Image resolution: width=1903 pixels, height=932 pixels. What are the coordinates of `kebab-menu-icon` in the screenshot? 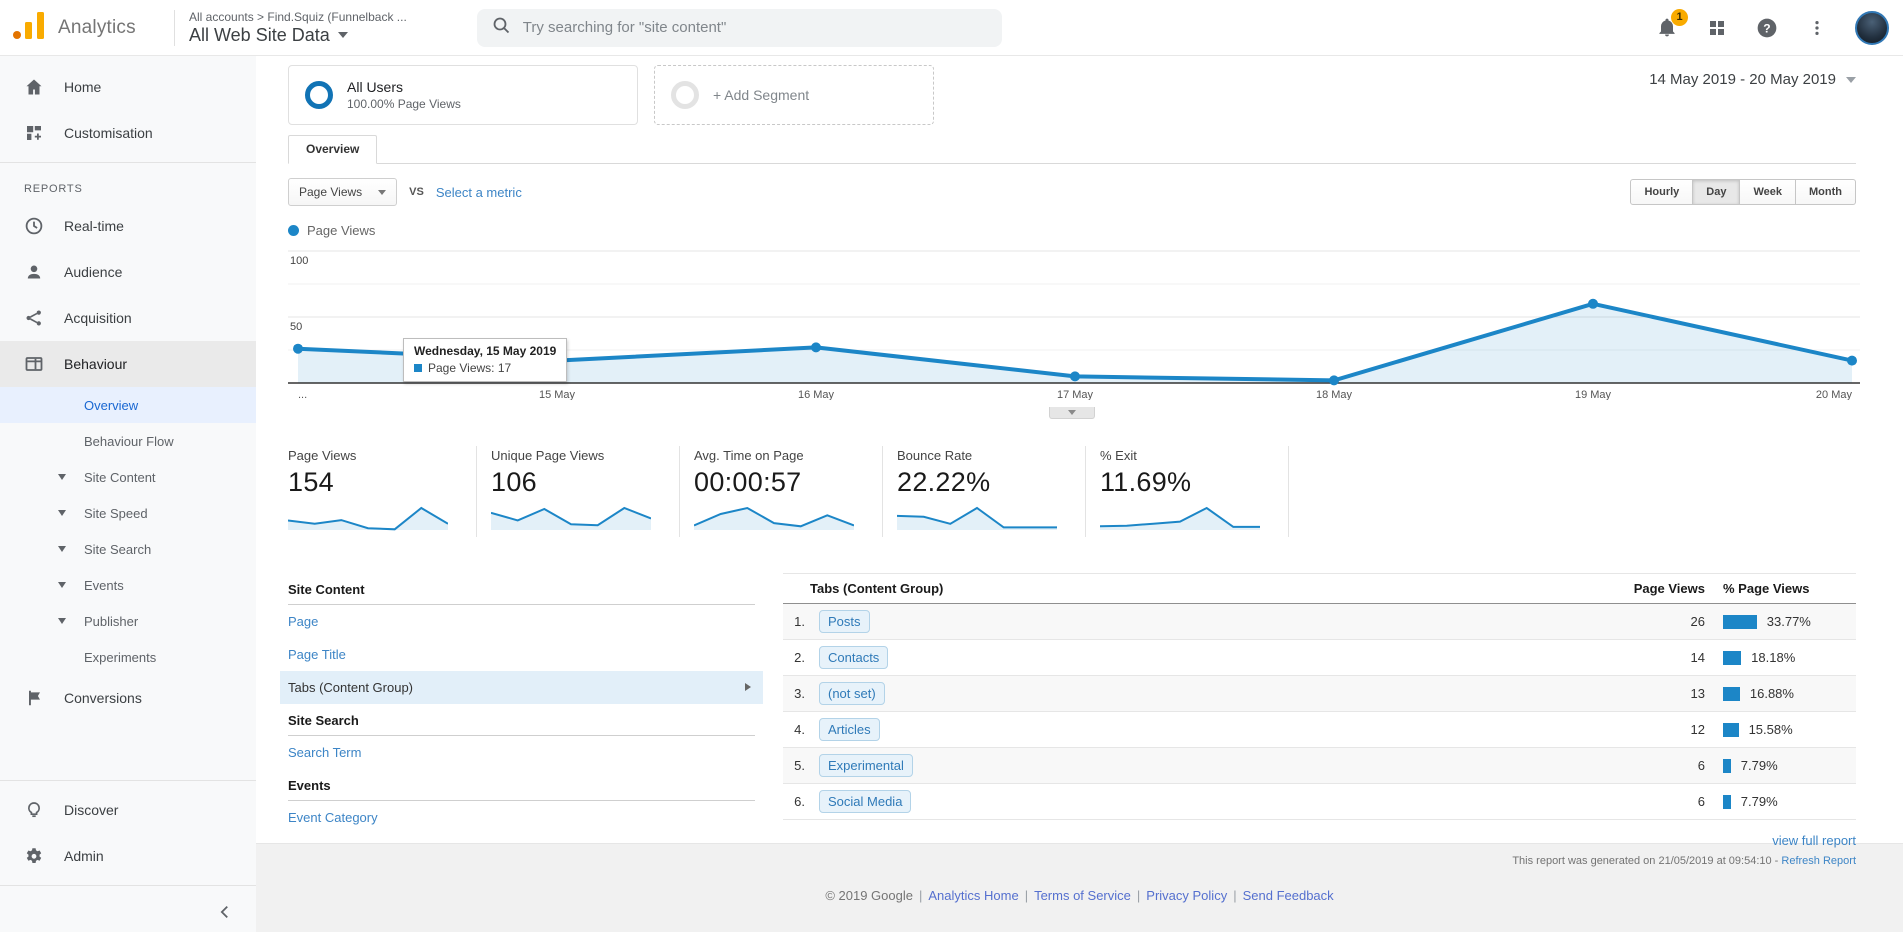 It's located at (1817, 27).